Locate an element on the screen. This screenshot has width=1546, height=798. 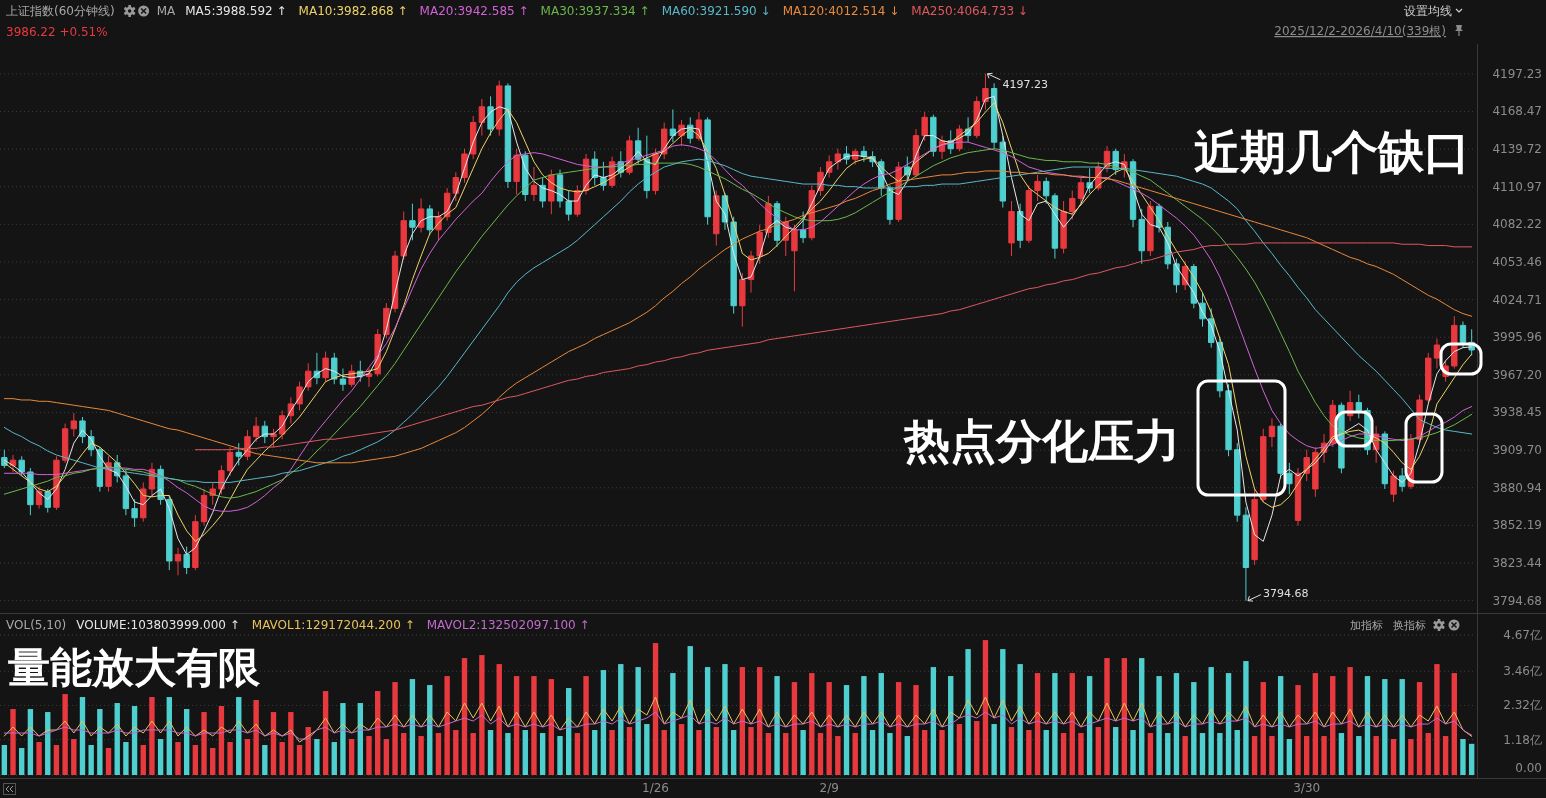
y-tick-label: 4139.72 is located at coordinates (1517, 149).